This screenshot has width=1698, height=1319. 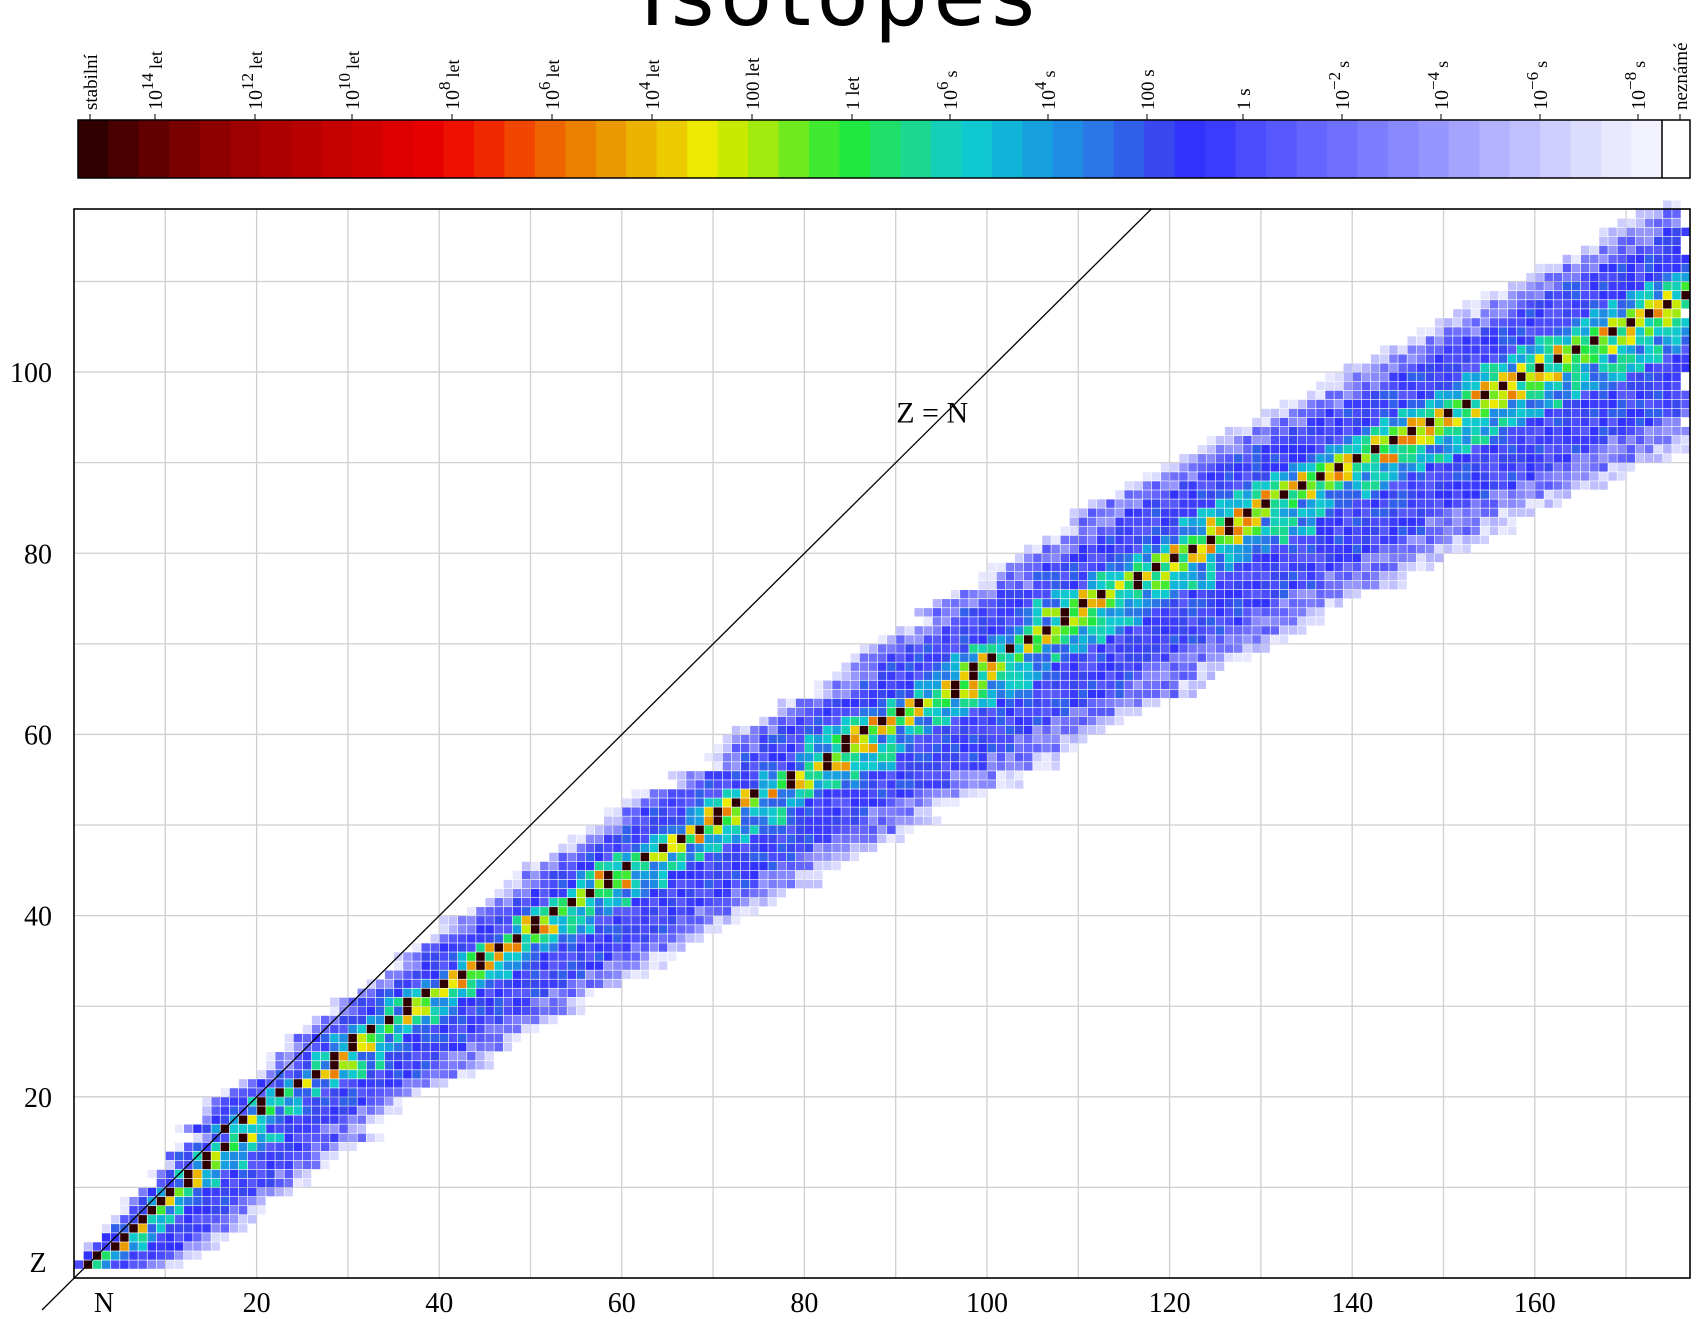 What do you see at coordinates (1170, 1303) in the screenshot?
I see `x-tick-label: 120` at bounding box center [1170, 1303].